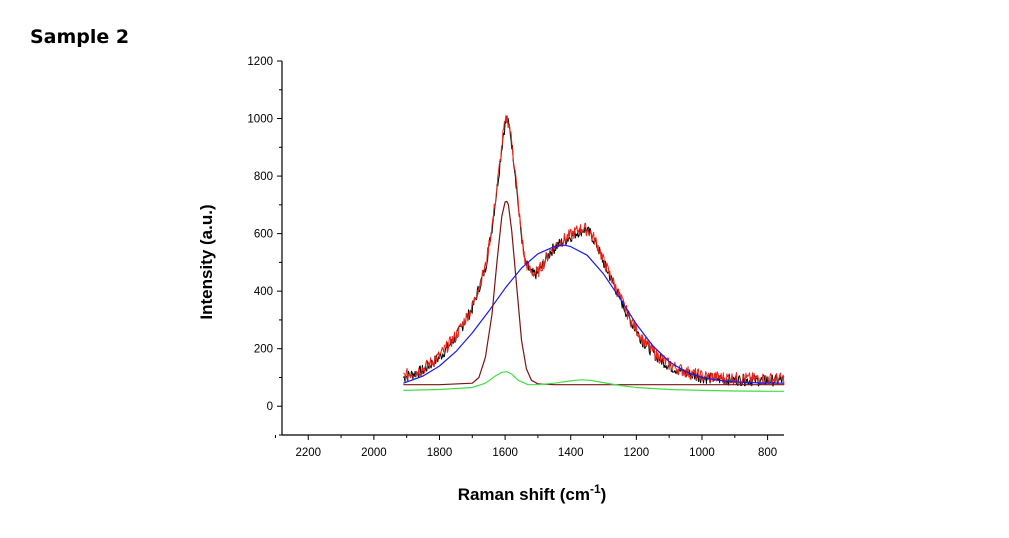 The width and height of the screenshot is (1009, 538). What do you see at coordinates (308, 453) in the screenshot?
I see `x-tick-label: 2200` at bounding box center [308, 453].